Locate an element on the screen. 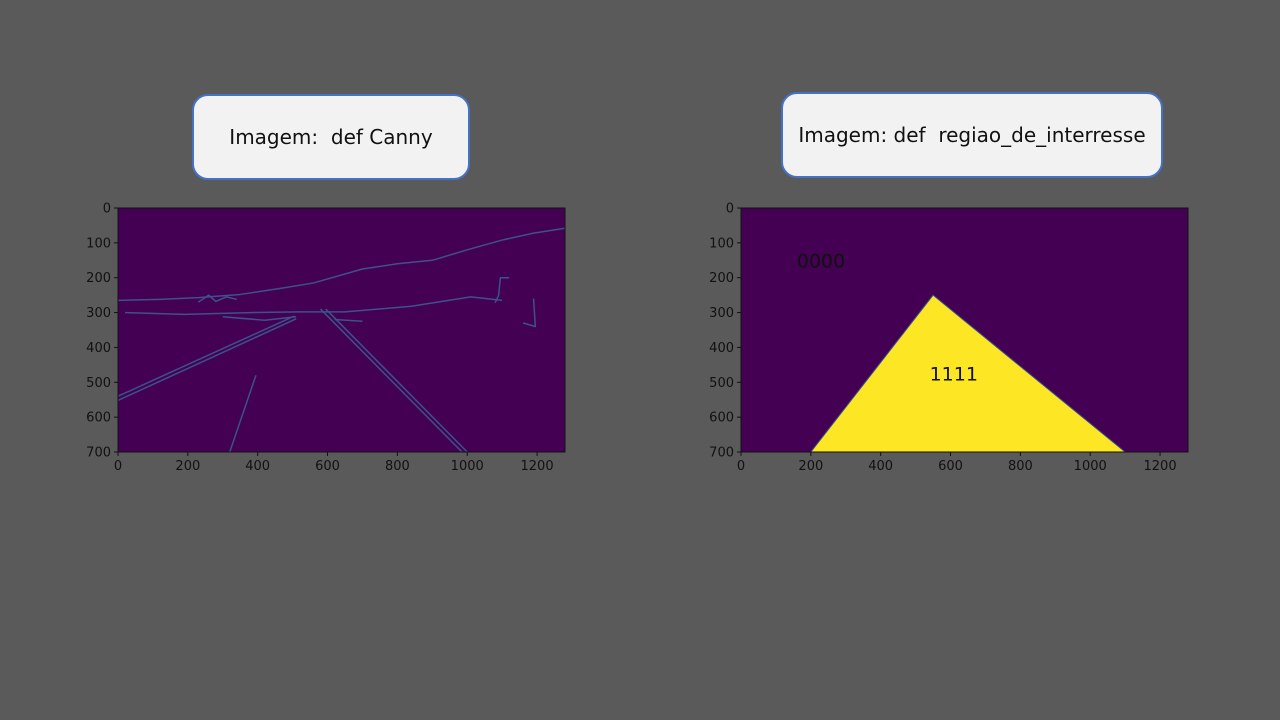 This screenshot has height=720, width=1280. canny-frame is located at coordinates (341, 330).